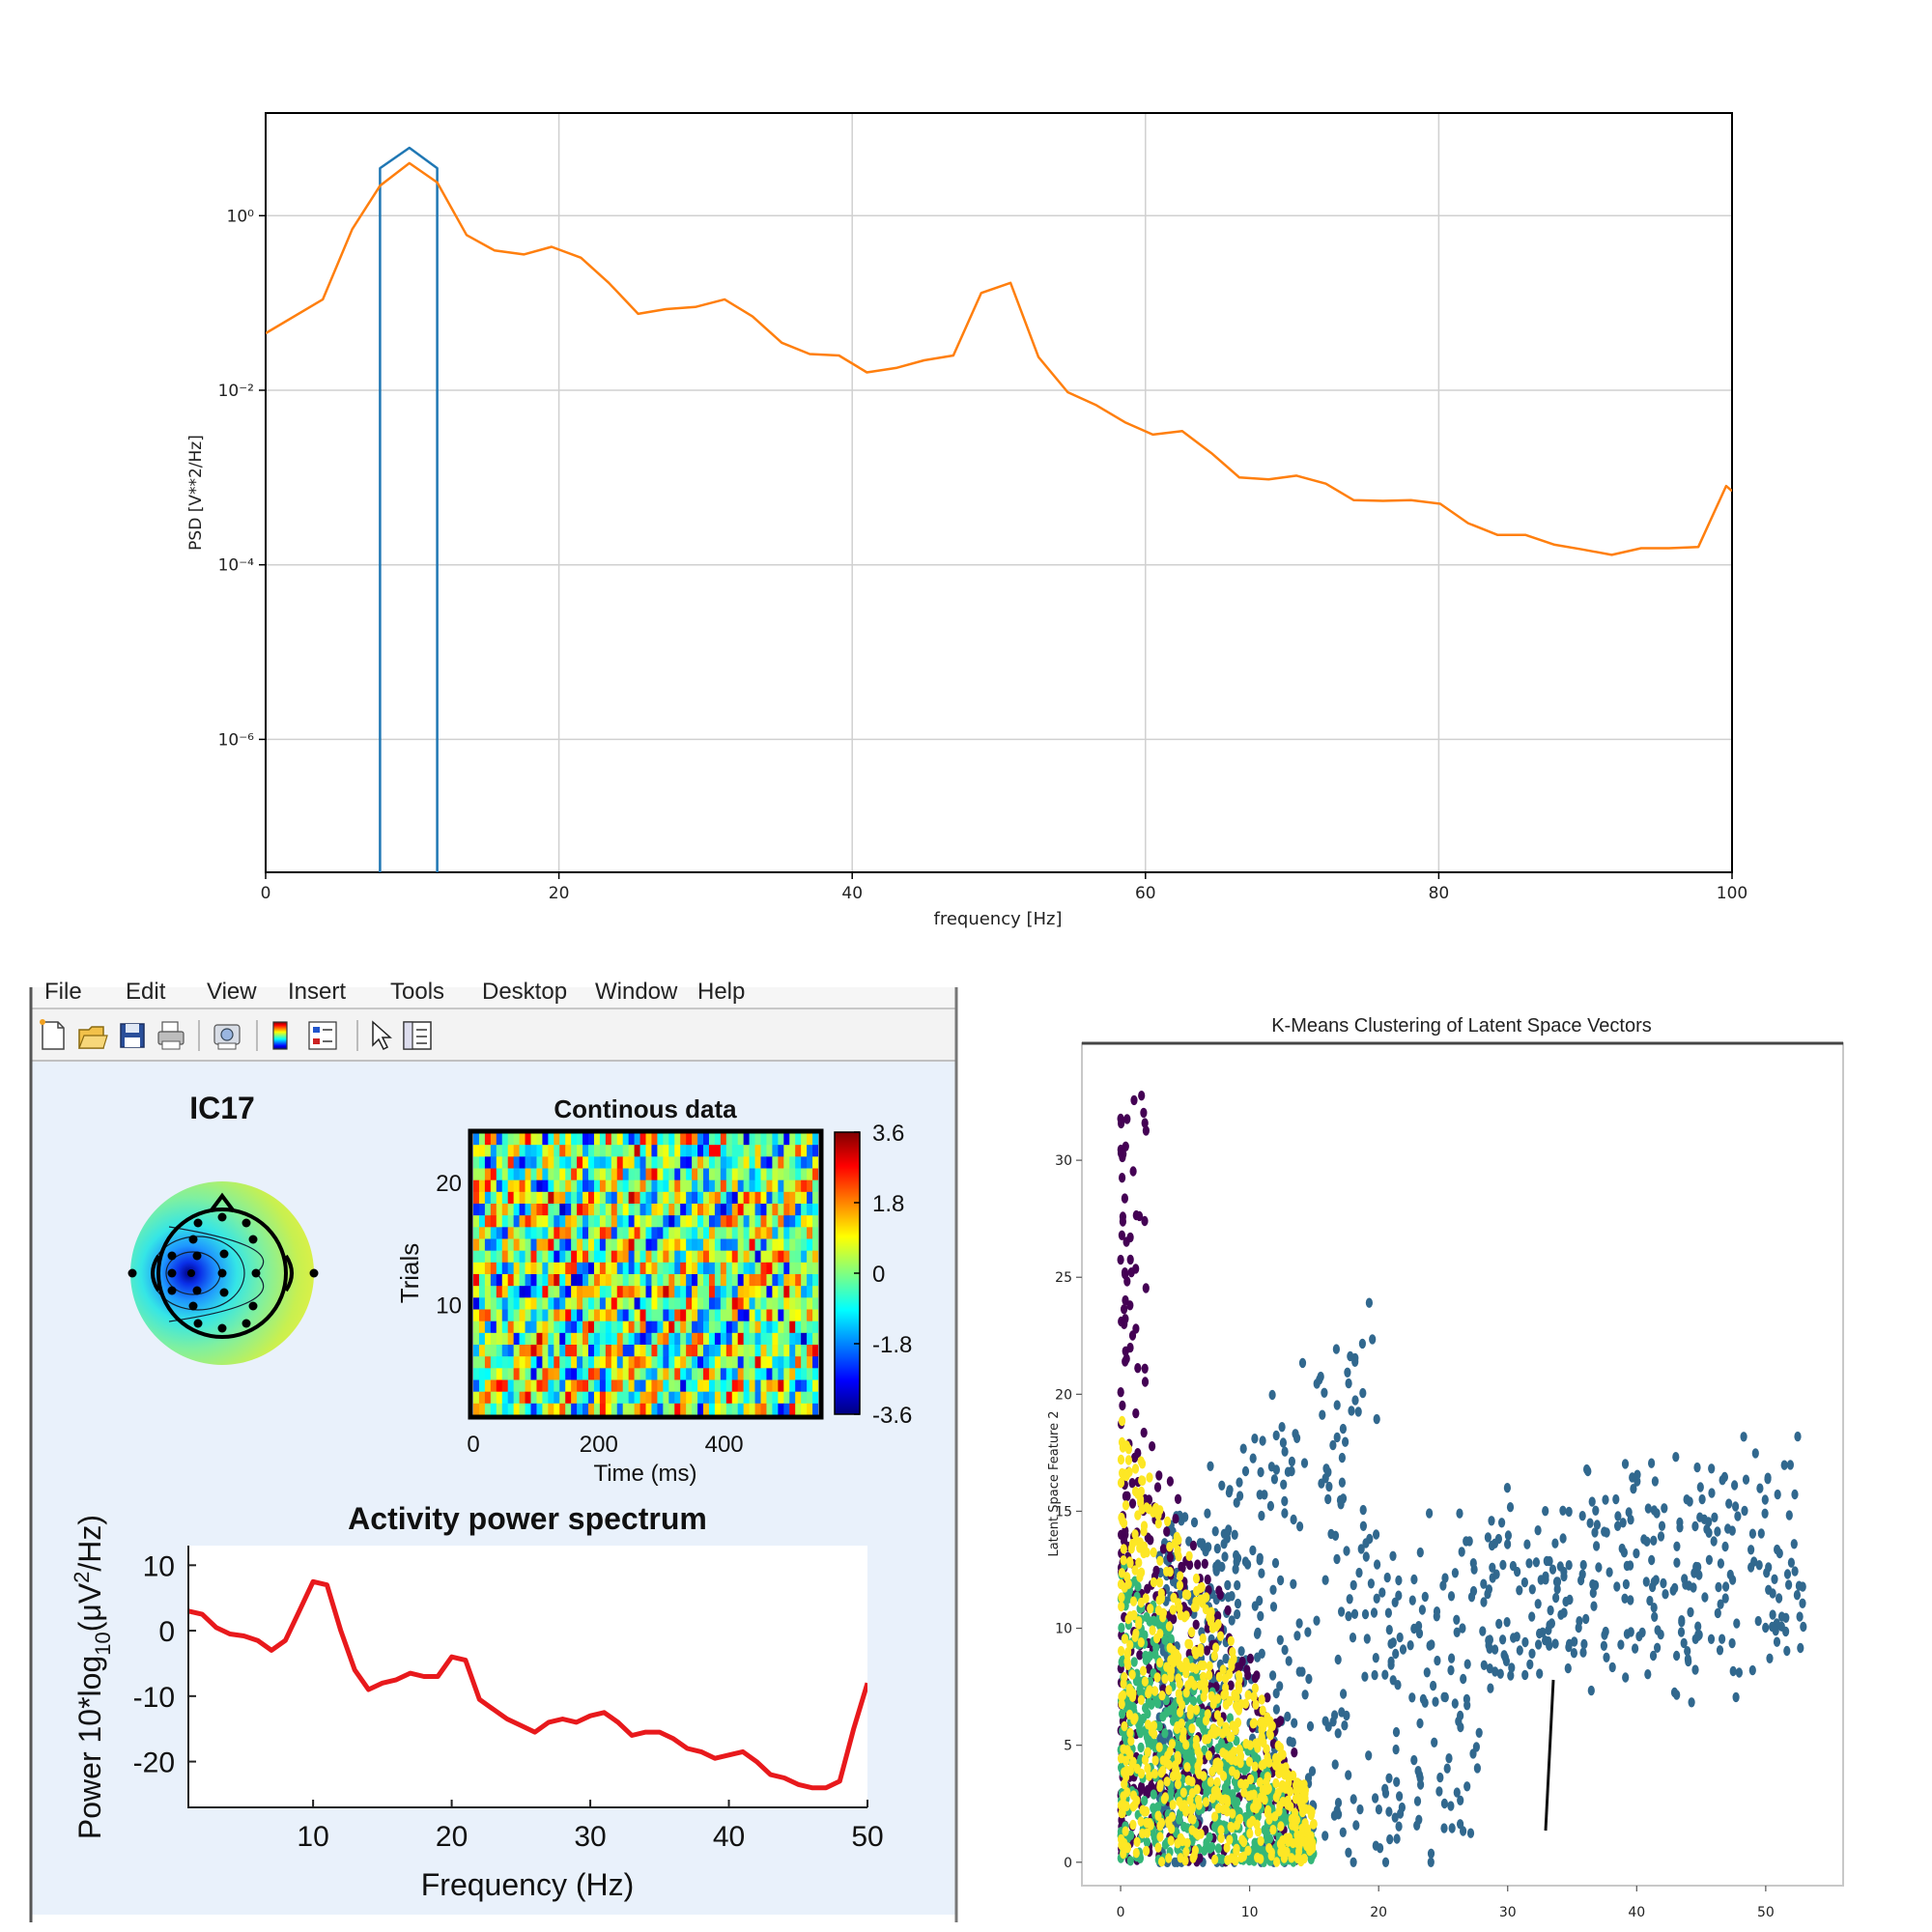 The image size is (1932, 1932). What do you see at coordinates (317, 992) in the screenshot?
I see `menu-item-insert: Insert` at bounding box center [317, 992].